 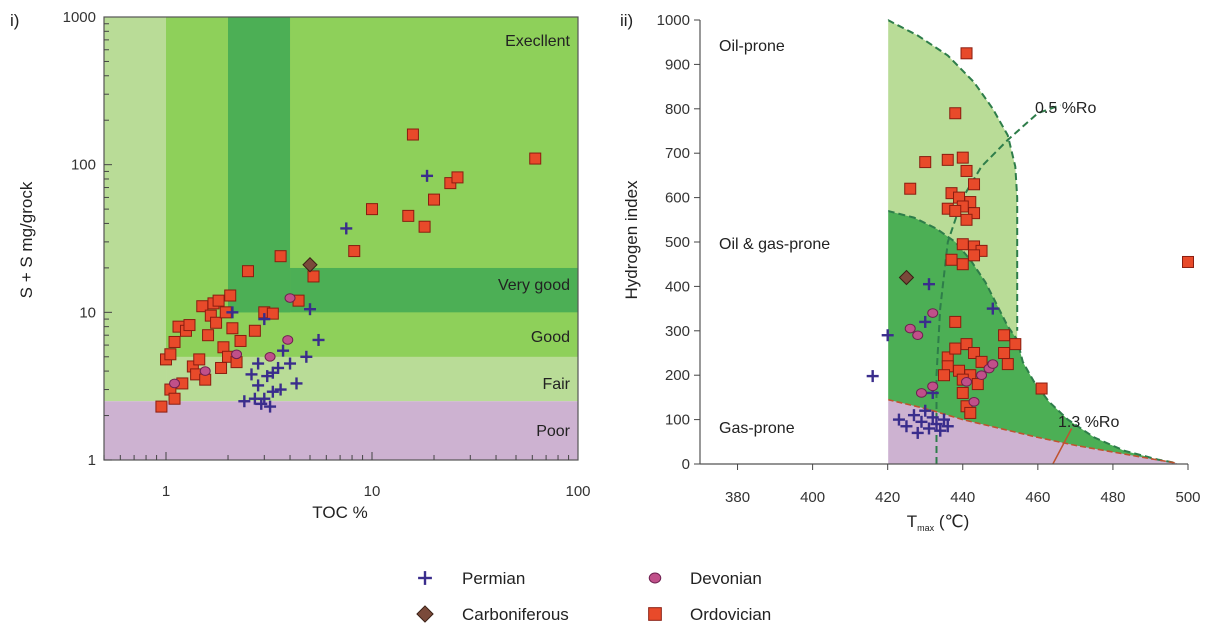 What do you see at coordinates (434, 142) in the screenshot?
I see `zone-excellent` at bounding box center [434, 142].